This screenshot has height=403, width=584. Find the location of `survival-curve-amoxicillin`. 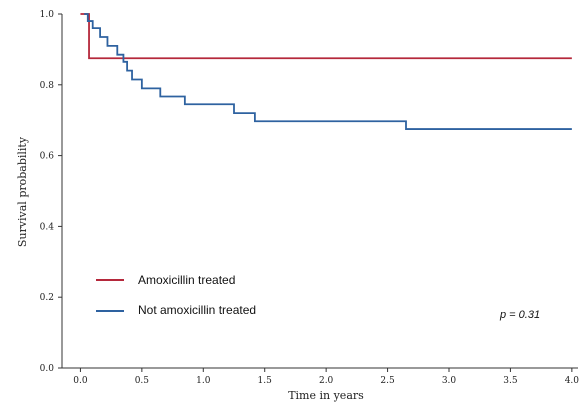

survival-curve-amoxicillin is located at coordinates (326, 36).